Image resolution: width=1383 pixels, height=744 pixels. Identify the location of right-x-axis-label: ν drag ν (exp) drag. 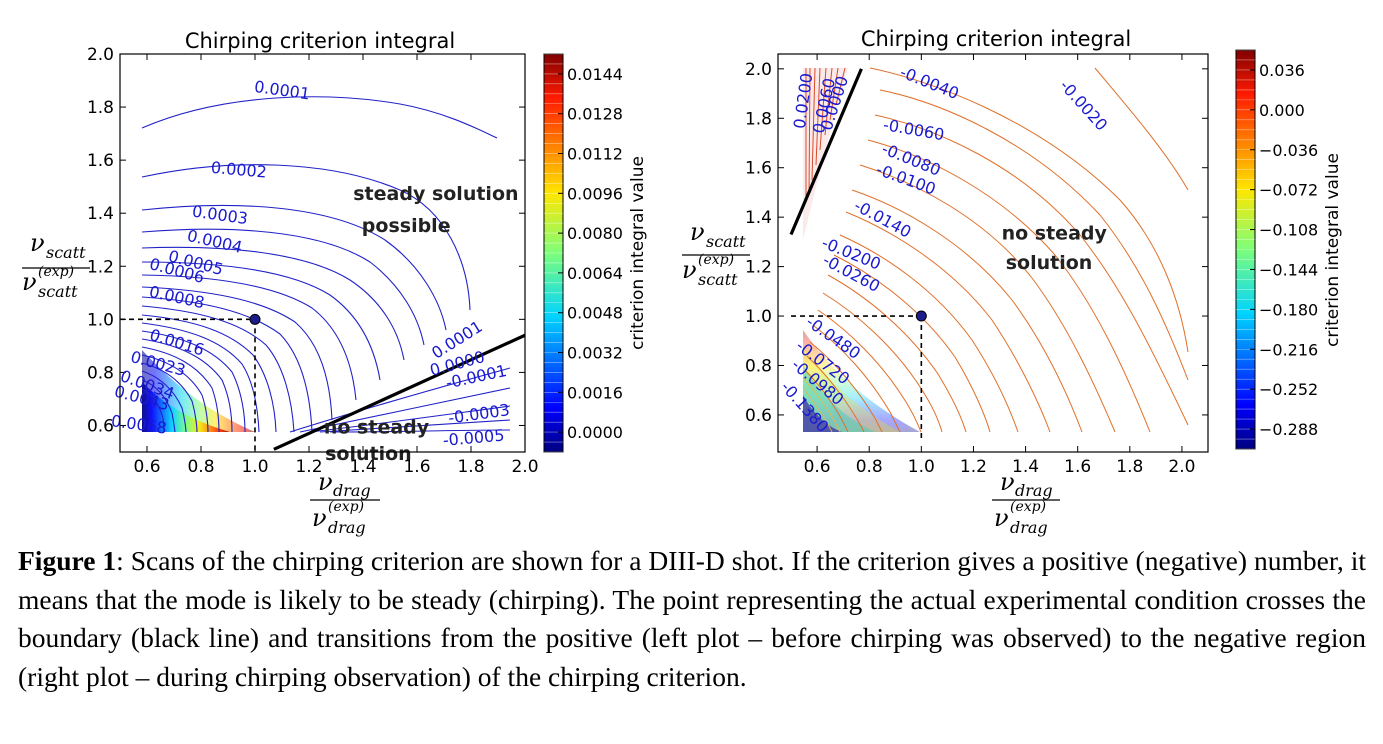
(1026, 502).